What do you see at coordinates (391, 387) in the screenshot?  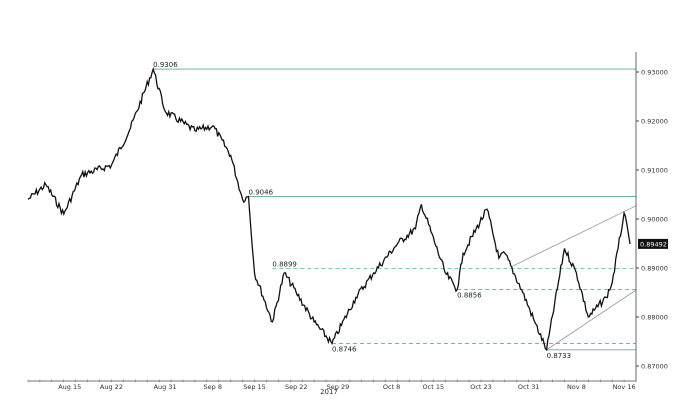 I see `x-tick-label: Oct 8` at bounding box center [391, 387].